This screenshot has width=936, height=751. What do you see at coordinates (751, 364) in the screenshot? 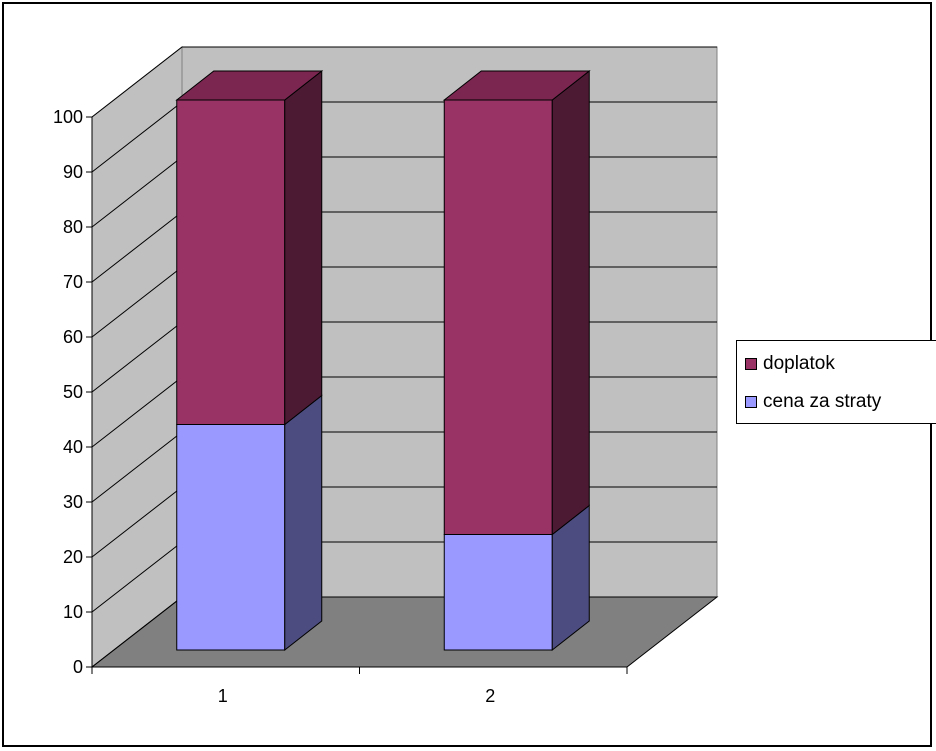
I see `legend-swatch-doplatok` at bounding box center [751, 364].